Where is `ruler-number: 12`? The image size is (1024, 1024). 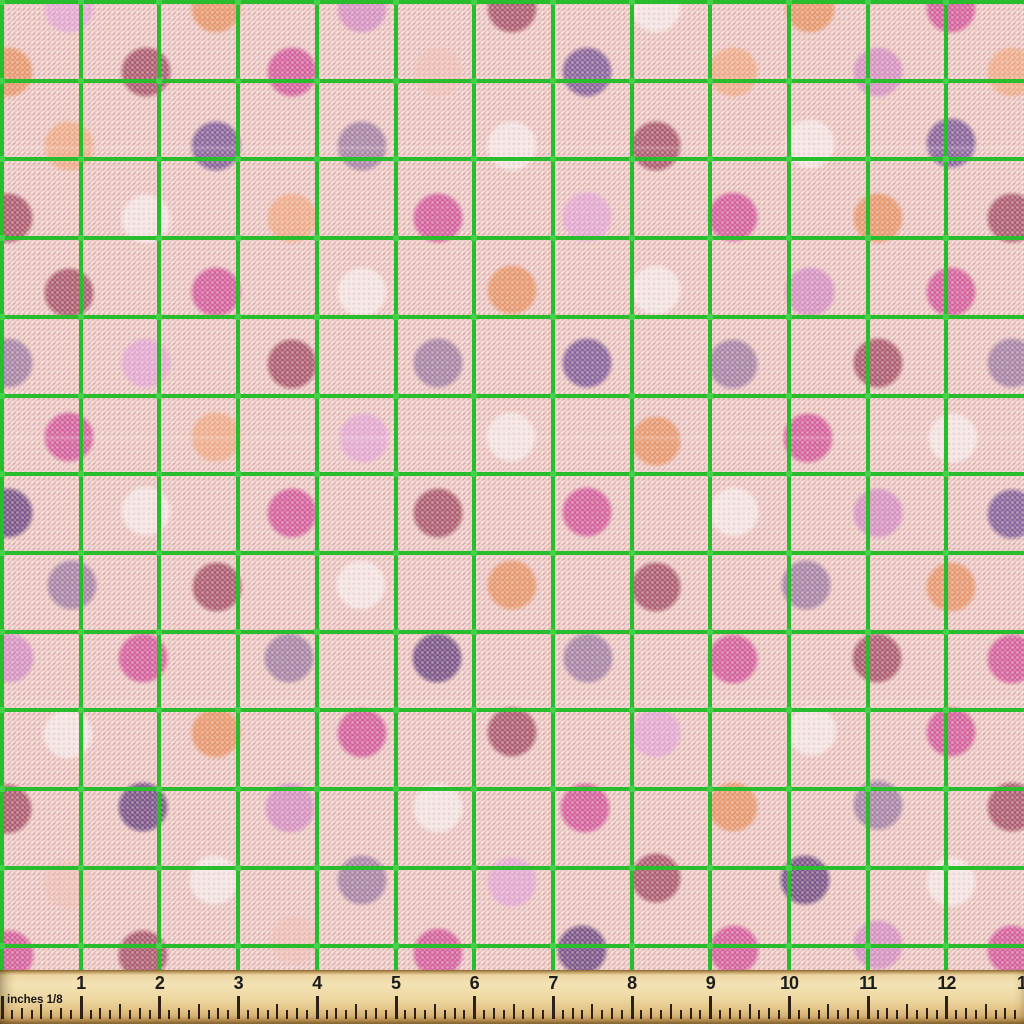
ruler-number: 12 is located at coordinates (946, 983).